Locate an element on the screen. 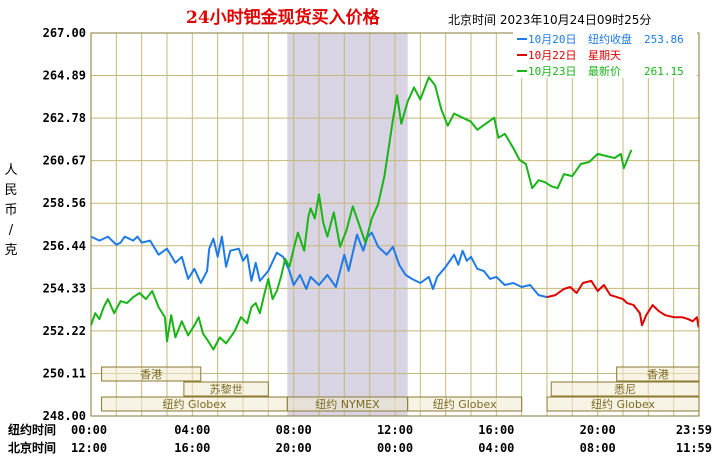 The height and width of the screenshot is (458, 714). legend-background is located at coordinates (605, 55).